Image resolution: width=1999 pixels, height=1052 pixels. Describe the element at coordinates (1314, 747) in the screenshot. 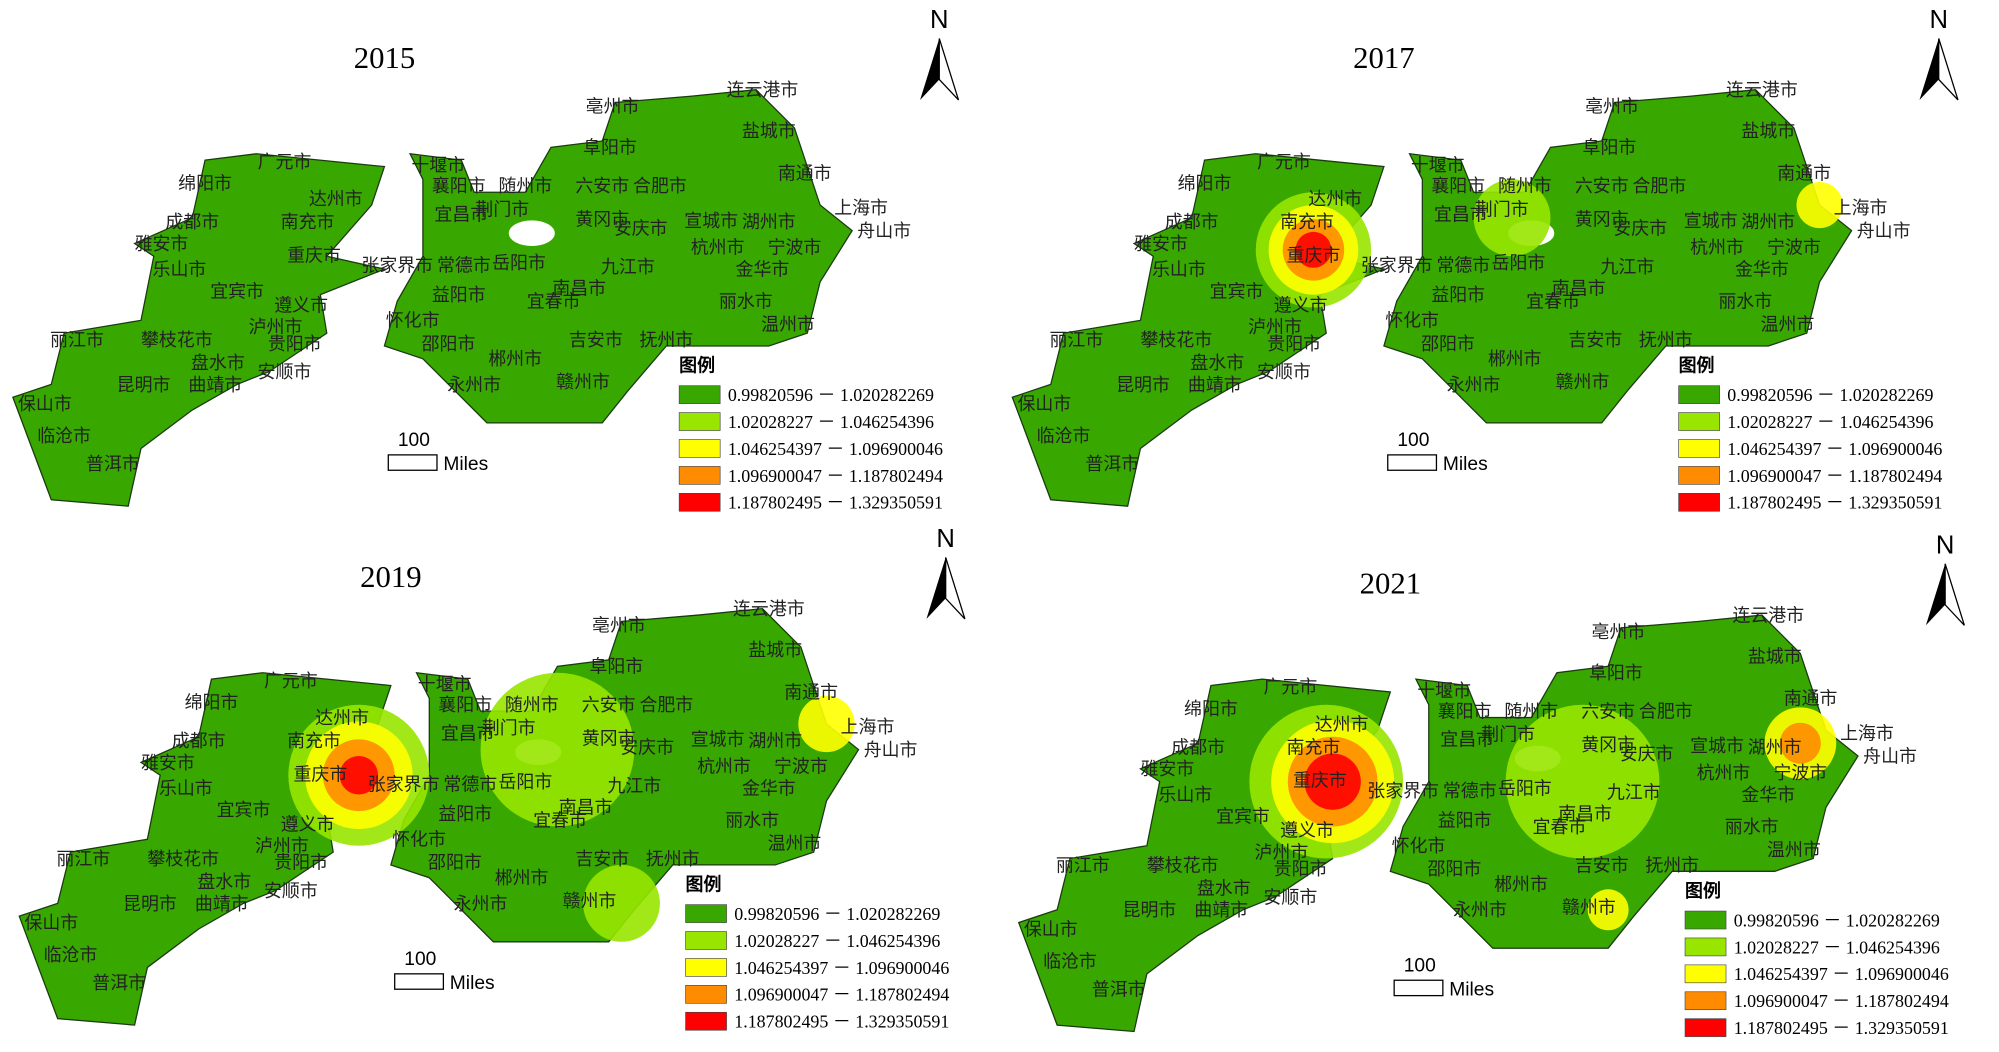

I see `city-label: 南充市` at that location.